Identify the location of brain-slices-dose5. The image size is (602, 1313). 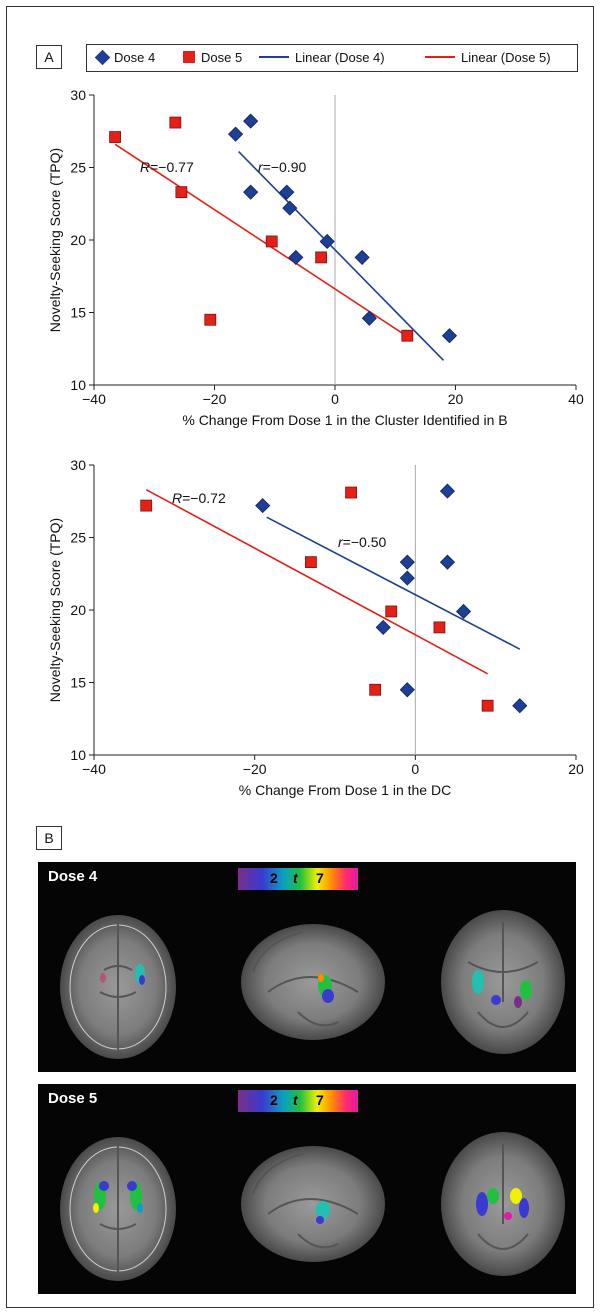
(312, 1206).